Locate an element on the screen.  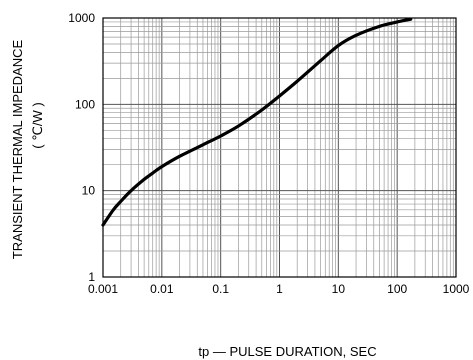
x-axis-title: tp — PULSE DURATION, SEC is located at coordinates (287, 351).